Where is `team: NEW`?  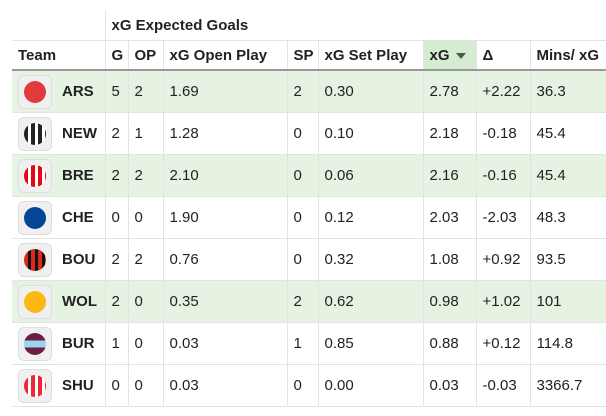 team: NEW is located at coordinates (61, 133).